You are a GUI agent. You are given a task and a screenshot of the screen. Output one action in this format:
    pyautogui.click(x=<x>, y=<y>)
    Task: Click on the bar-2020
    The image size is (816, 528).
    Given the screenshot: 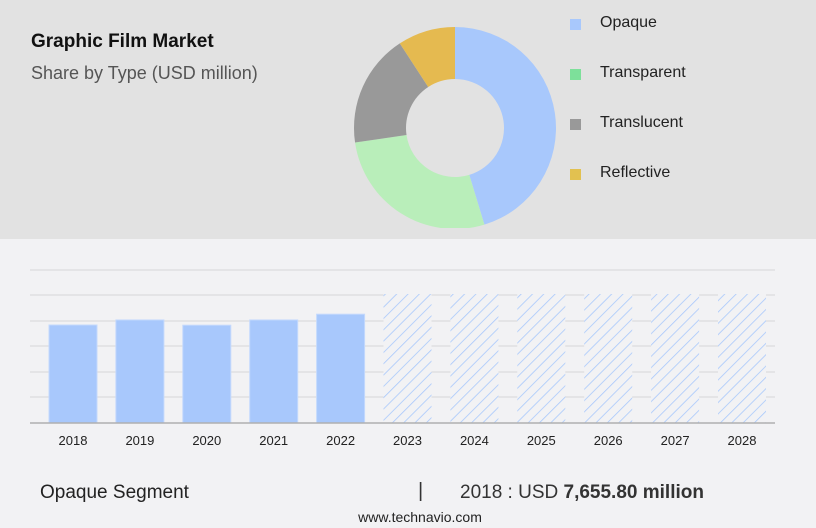 What is the action you would take?
    pyautogui.click(x=207, y=374)
    